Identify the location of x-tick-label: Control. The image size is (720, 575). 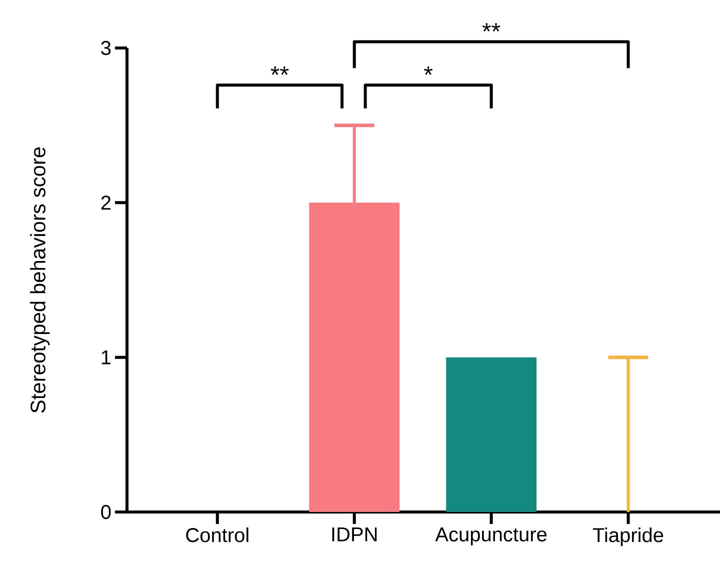
(217, 535).